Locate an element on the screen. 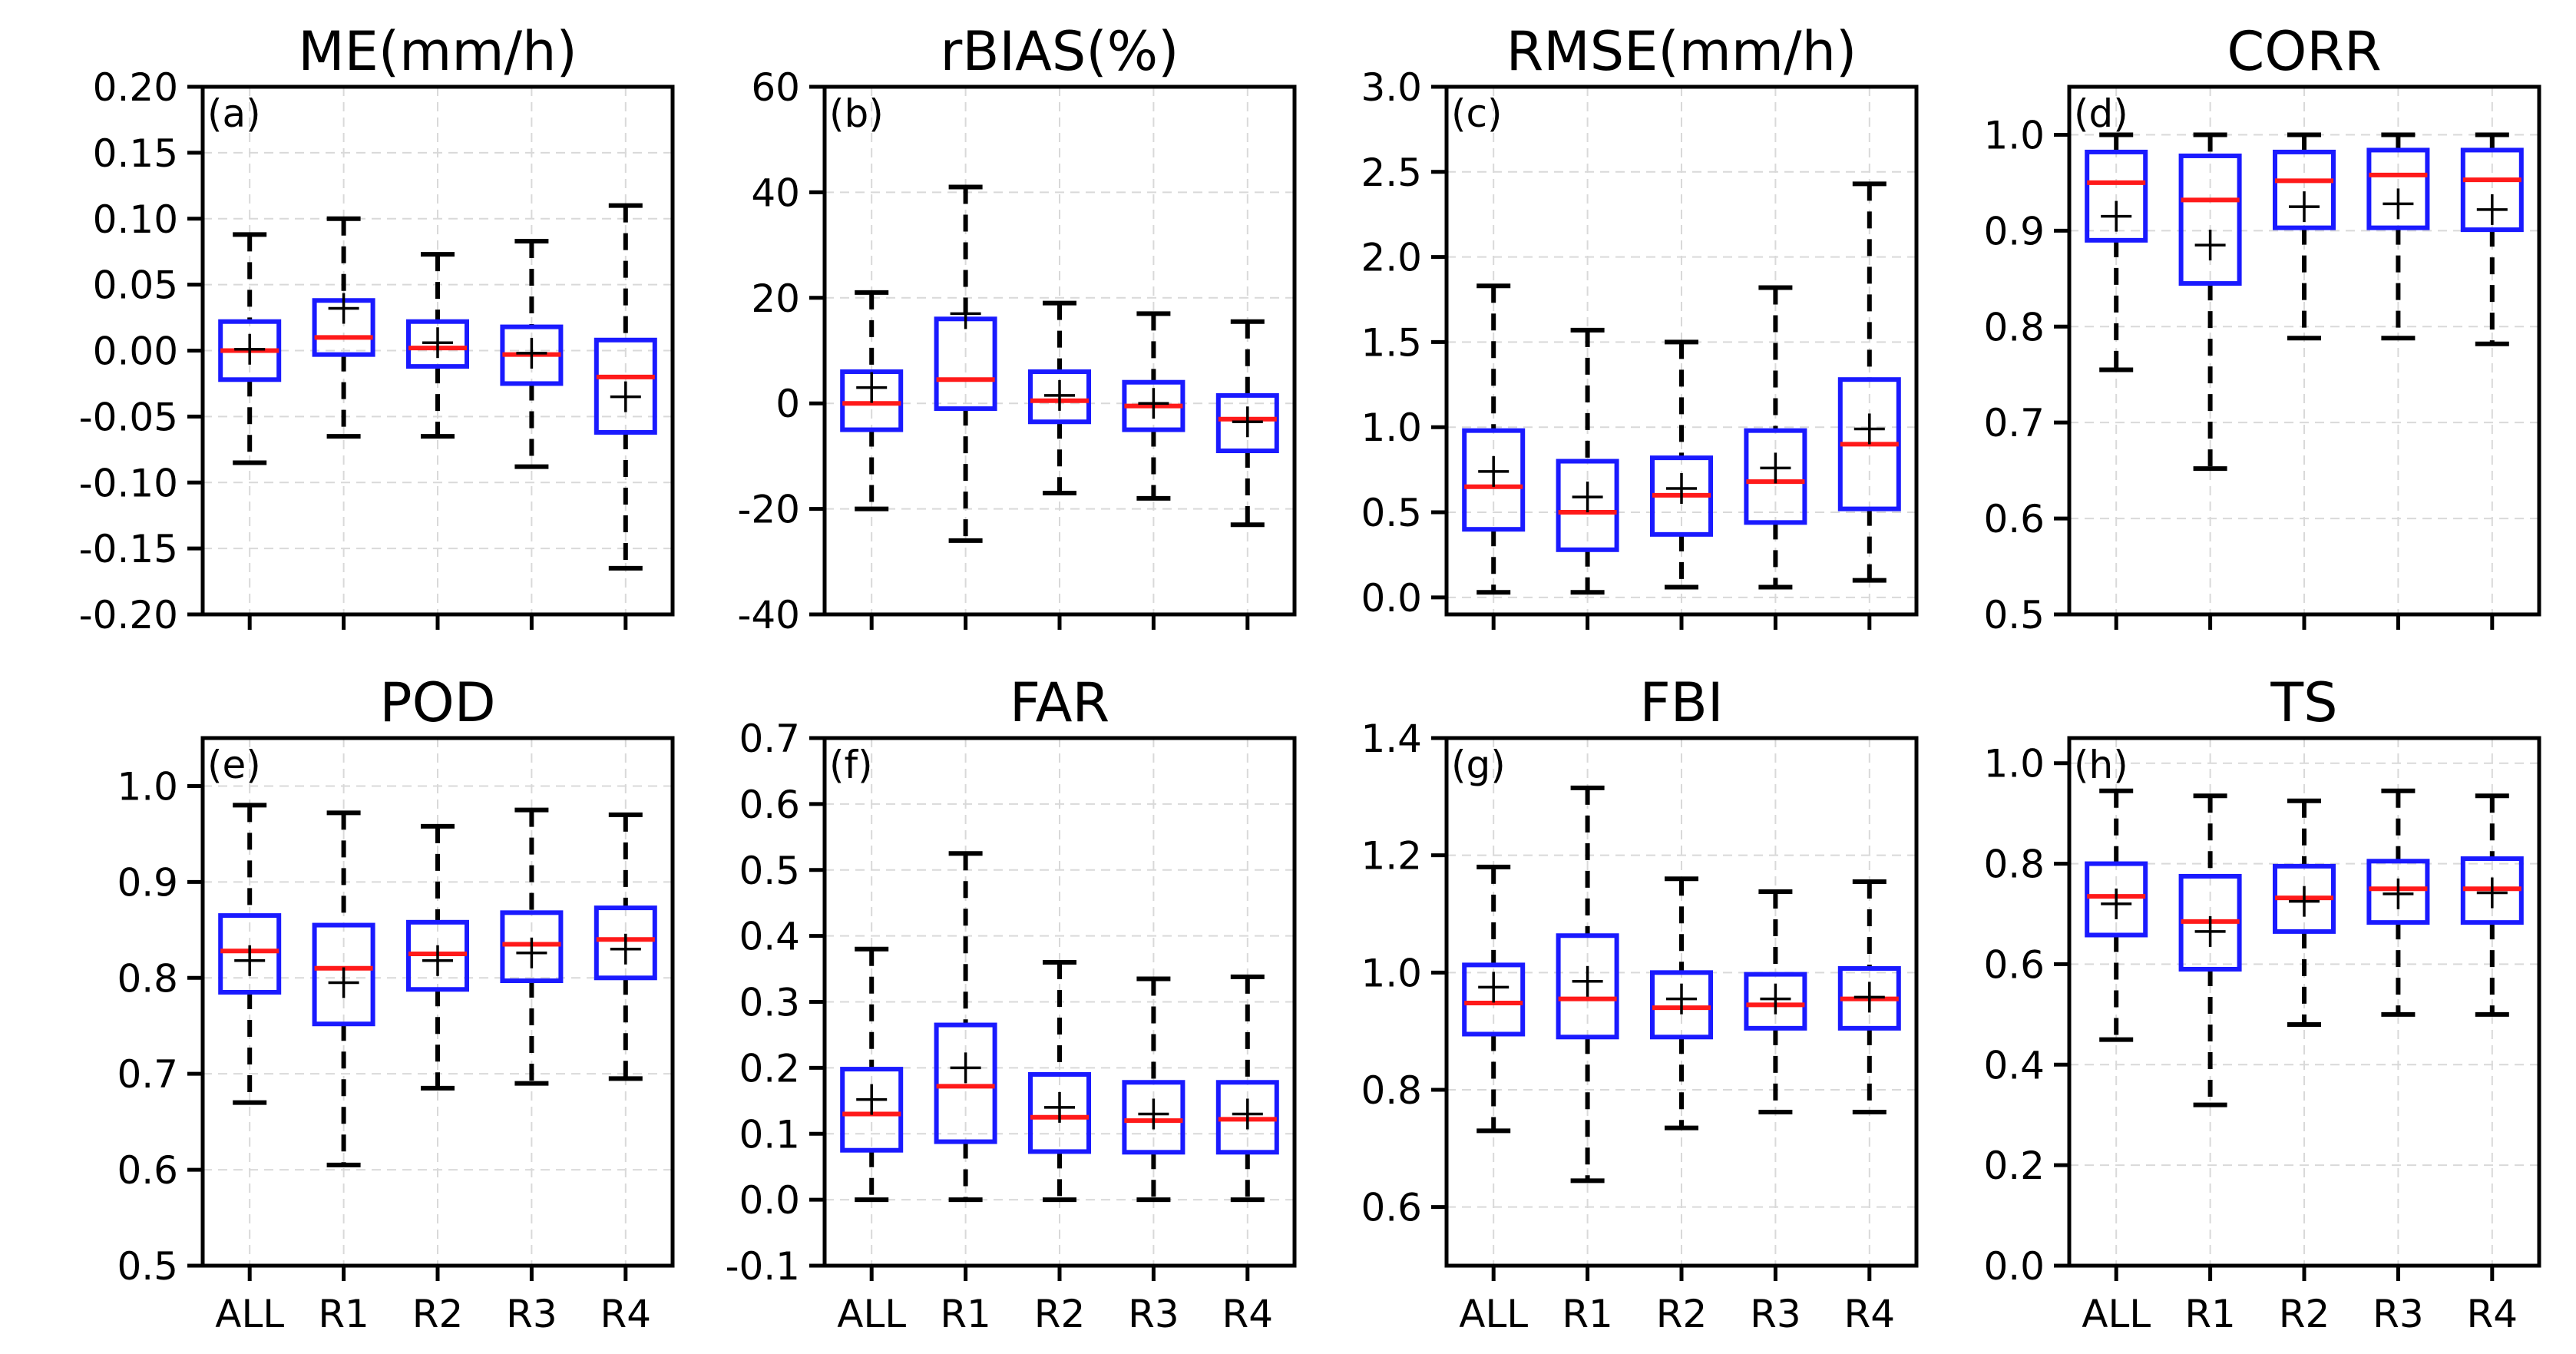 This screenshot has height=1354, width=2576. panel-label: (c) is located at coordinates (1477, 113).